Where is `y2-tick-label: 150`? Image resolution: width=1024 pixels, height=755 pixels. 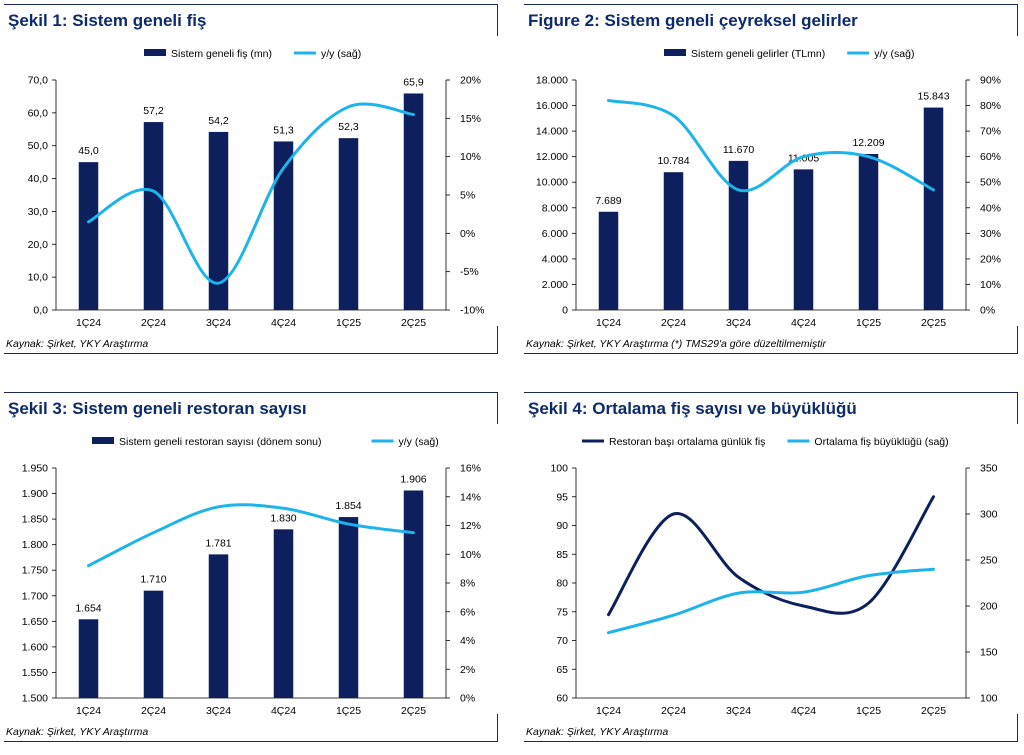
y2-tick-label: 150 is located at coordinates (989, 653).